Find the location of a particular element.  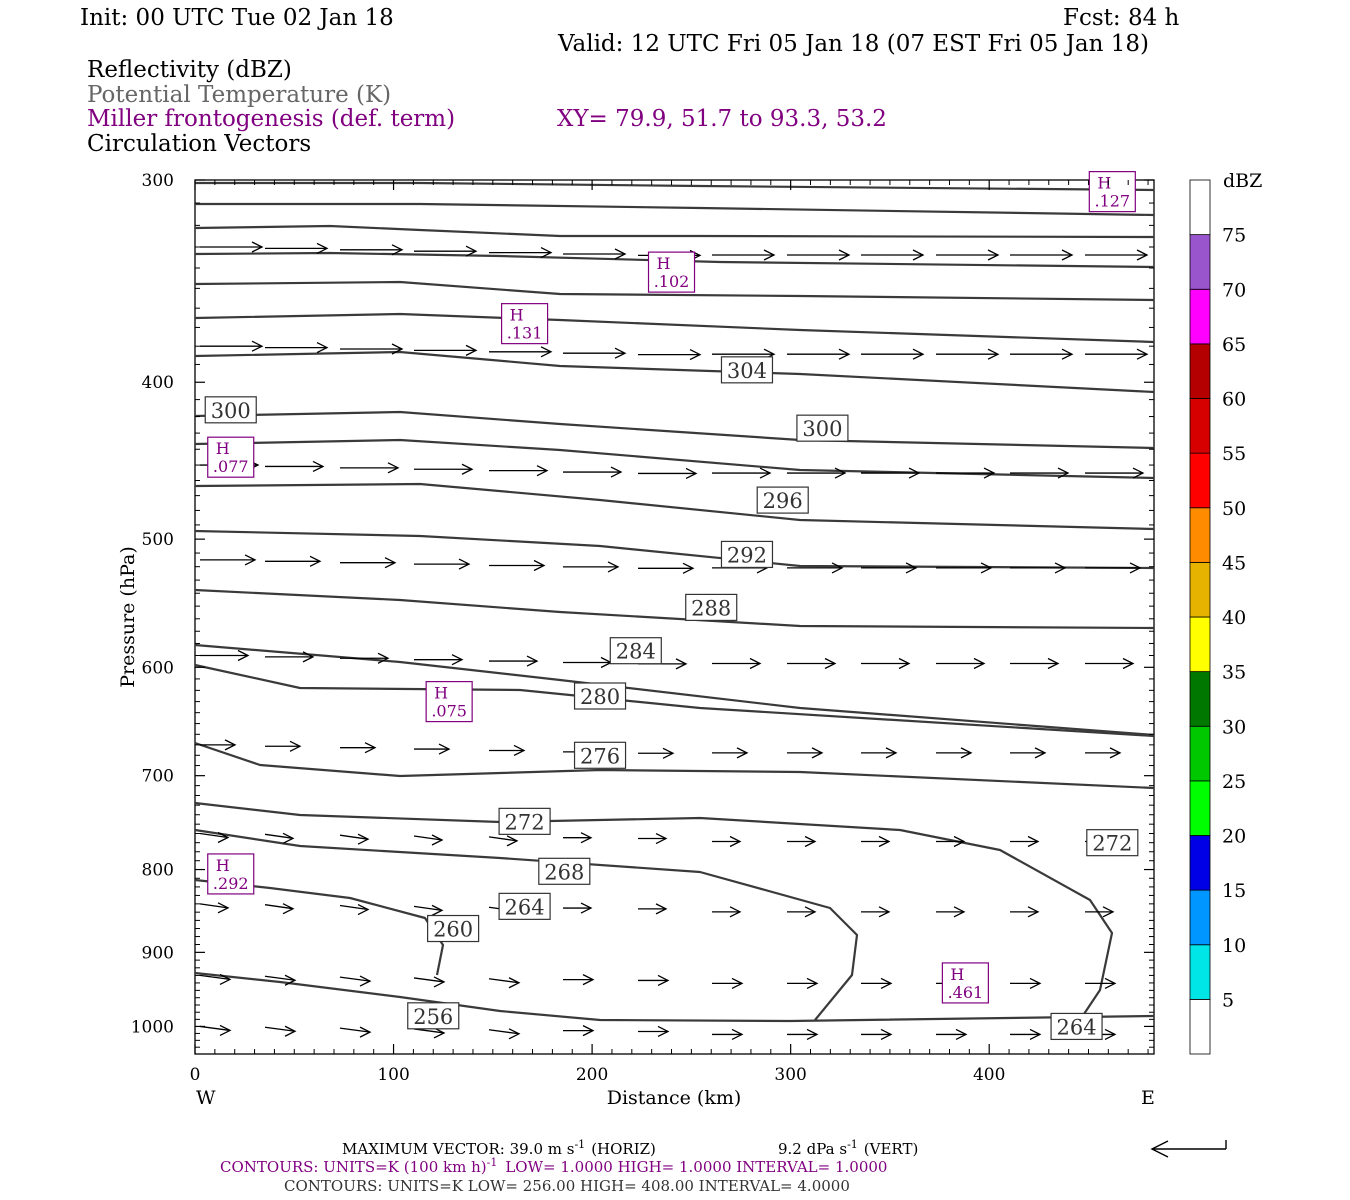

colorbar-label: 10 is located at coordinates (1234, 946).